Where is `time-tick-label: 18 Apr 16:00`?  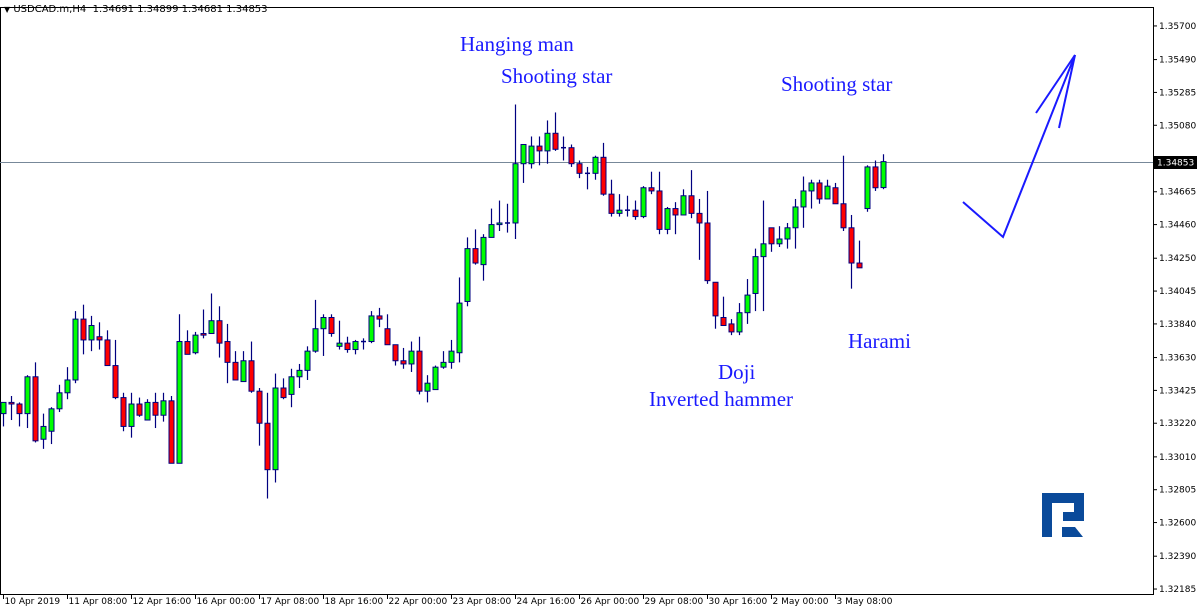
time-tick-label: 18 Apr 16:00 is located at coordinates (354, 602).